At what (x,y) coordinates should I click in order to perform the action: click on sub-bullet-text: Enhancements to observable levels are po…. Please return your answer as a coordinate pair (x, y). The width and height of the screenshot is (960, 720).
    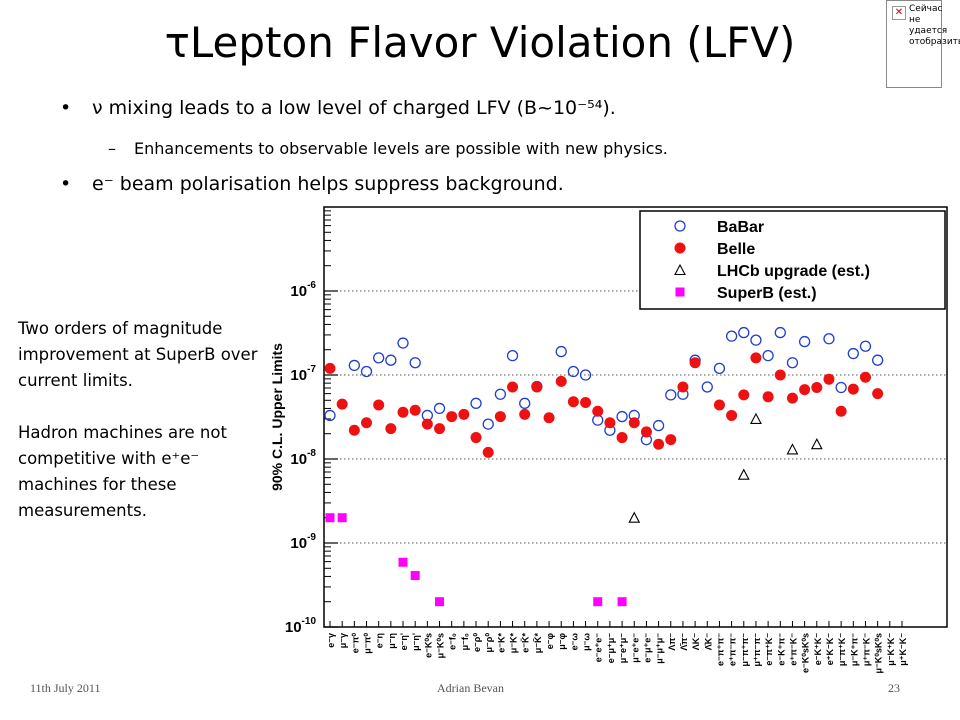
    Looking at the image, I should click on (401, 148).